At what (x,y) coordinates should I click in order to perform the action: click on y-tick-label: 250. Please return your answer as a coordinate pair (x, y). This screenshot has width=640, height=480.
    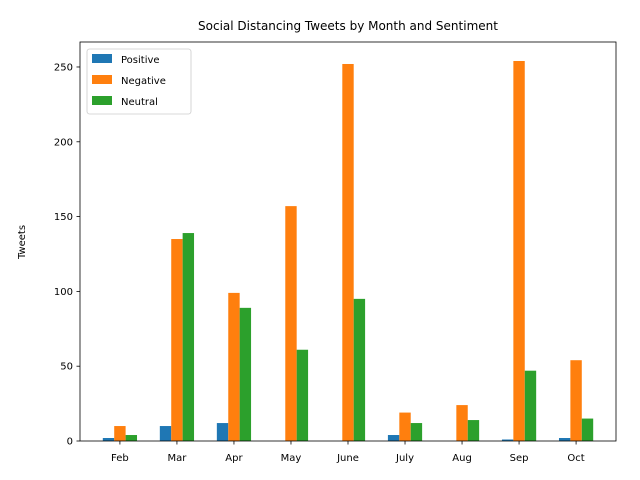
    Looking at the image, I should click on (63, 67).